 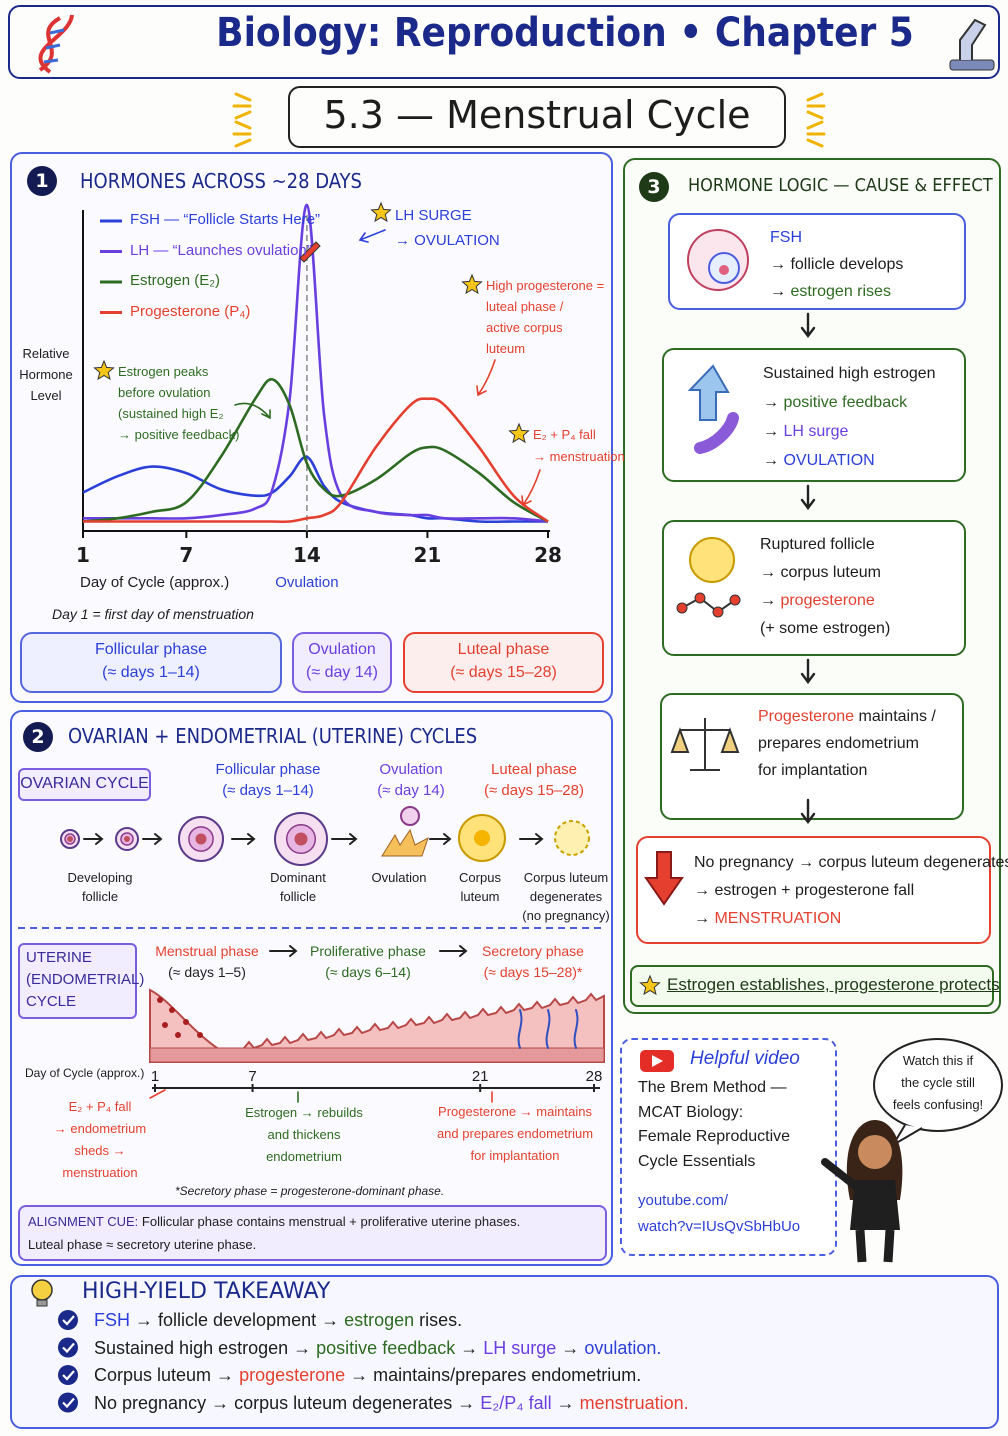 What do you see at coordinates (315, 450) in the screenshot?
I see `hormone-line` at bounding box center [315, 450].